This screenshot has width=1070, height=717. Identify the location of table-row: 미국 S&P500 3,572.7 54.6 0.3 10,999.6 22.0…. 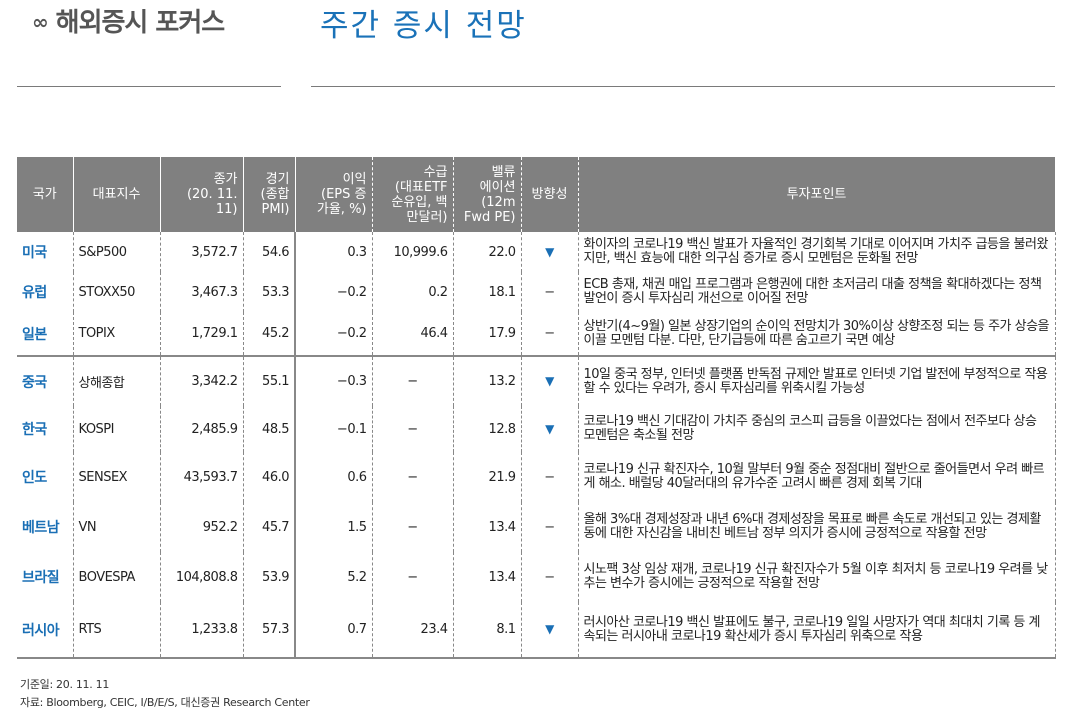
(536, 252).